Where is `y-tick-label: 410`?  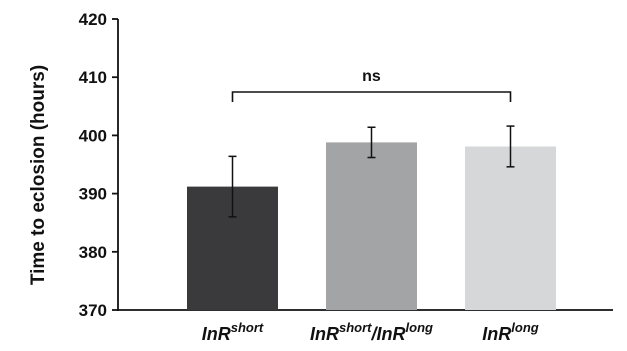 y-tick-label: 410 is located at coordinates (93, 77).